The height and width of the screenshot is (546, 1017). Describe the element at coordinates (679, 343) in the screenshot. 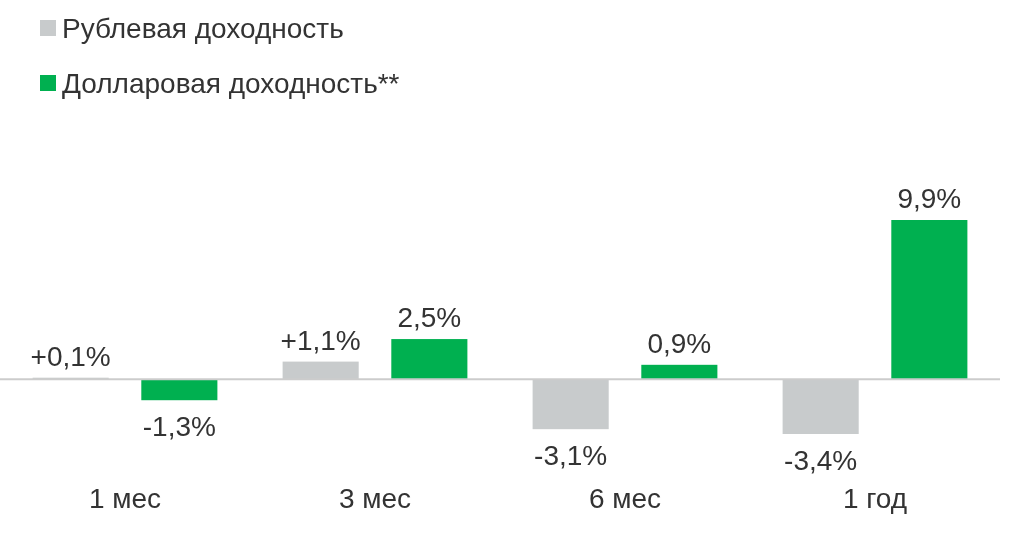

I see `data-label: 0,9%` at that location.